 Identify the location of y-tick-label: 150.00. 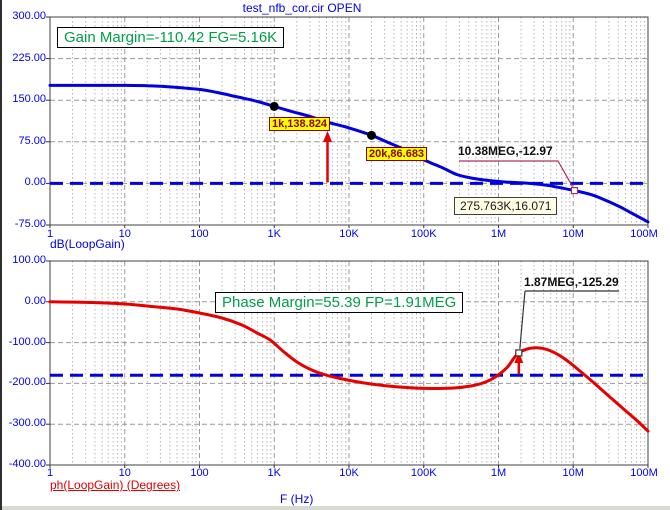
(29, 99).